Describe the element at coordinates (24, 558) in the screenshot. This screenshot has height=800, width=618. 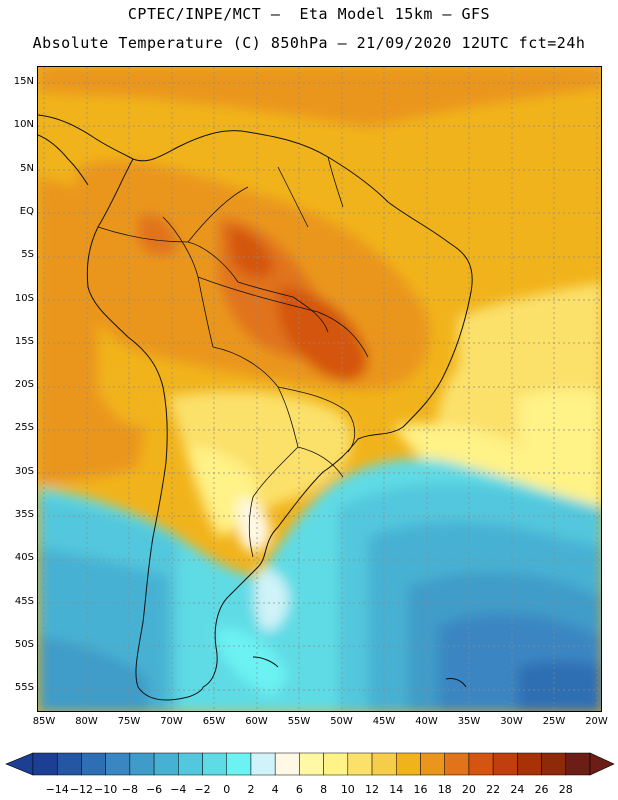
I see `lat-label-40s: 40S` at that location.